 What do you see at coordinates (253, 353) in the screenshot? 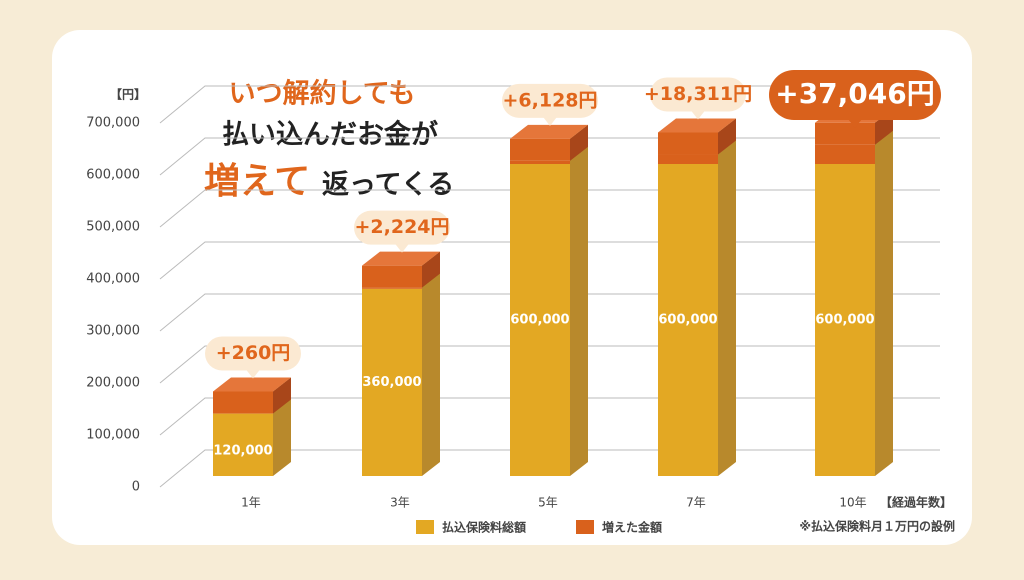
I see `value-label: +260円` at bounding box center [253, 353].